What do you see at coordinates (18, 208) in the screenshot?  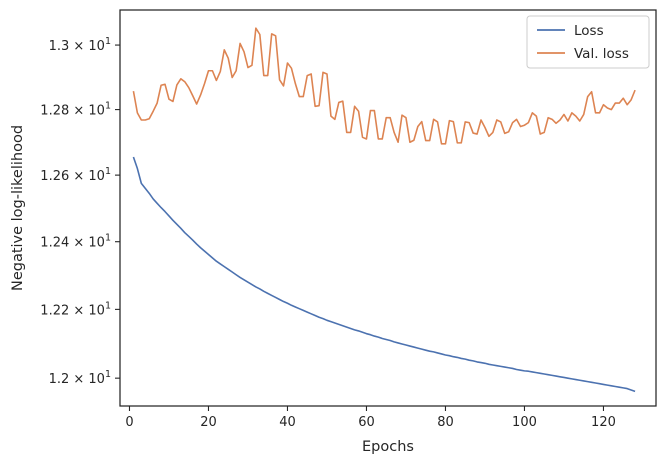 I see `y-axis-label: Negative log-likelihood` at bounding box center [18, 208].